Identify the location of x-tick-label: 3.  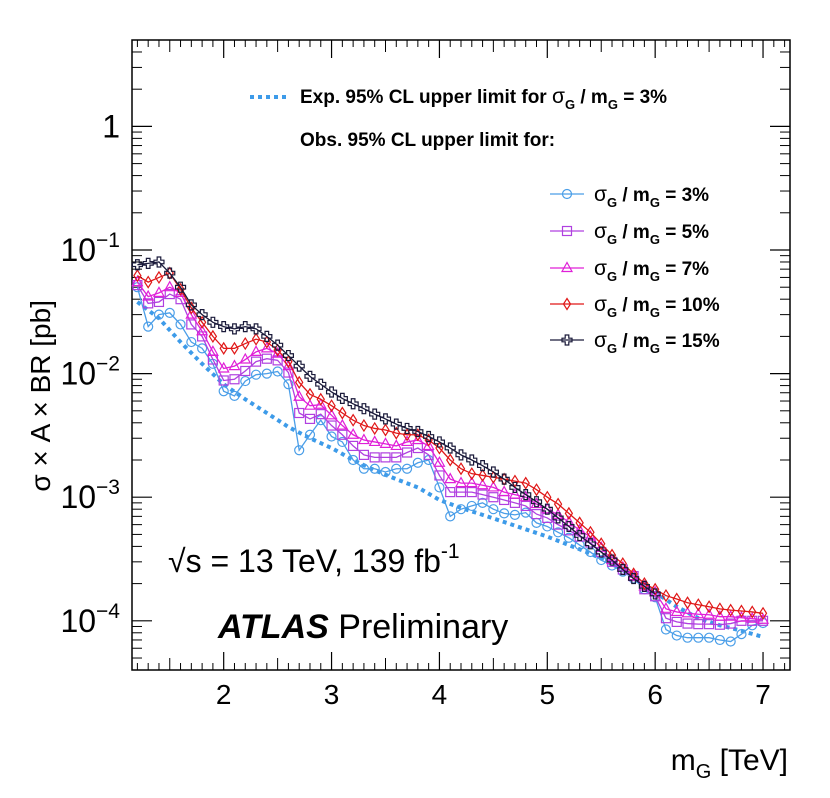
(332, 694).